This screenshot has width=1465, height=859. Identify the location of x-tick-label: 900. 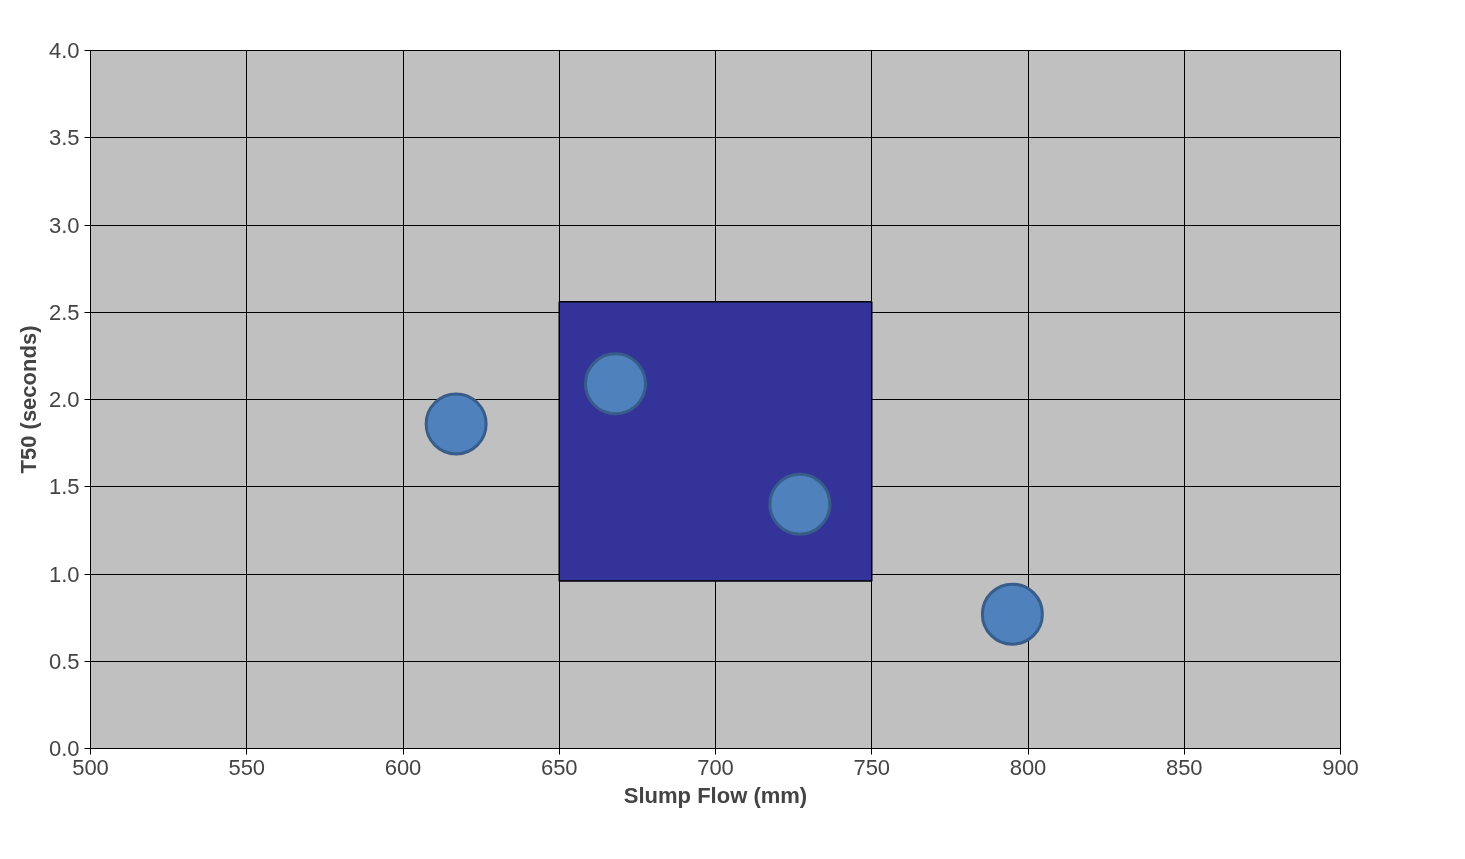
(1340, 767).